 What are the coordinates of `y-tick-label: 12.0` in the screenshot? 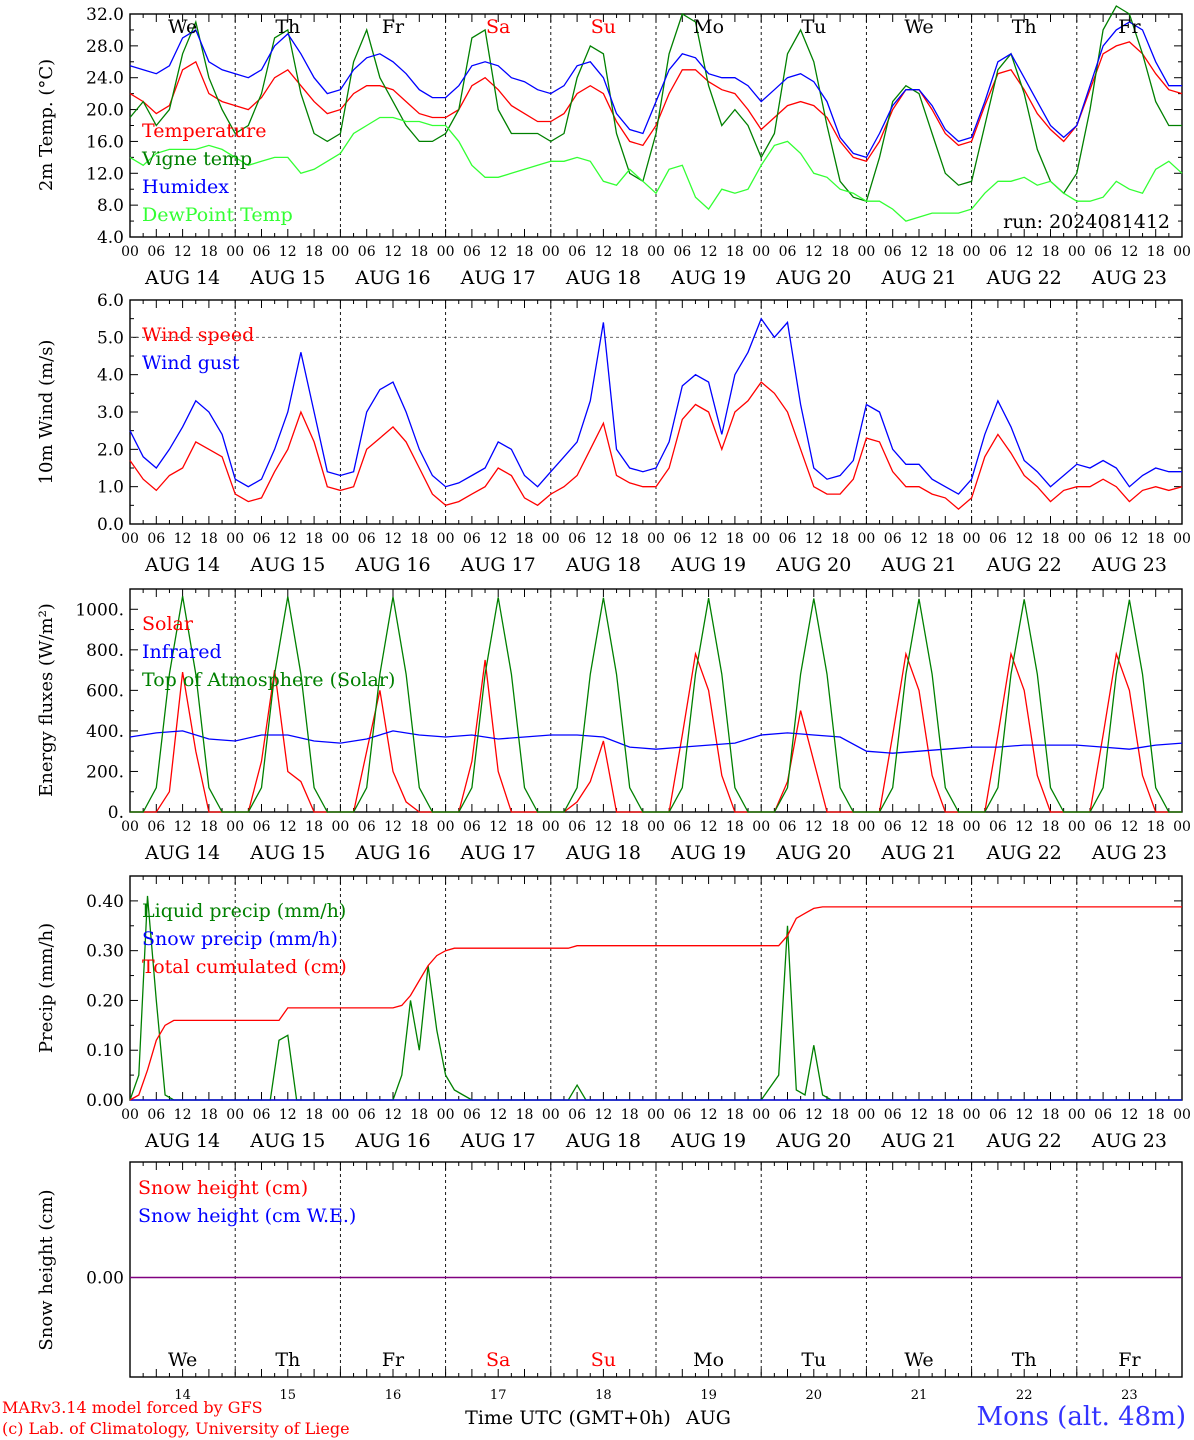 It's located at (105, 174).